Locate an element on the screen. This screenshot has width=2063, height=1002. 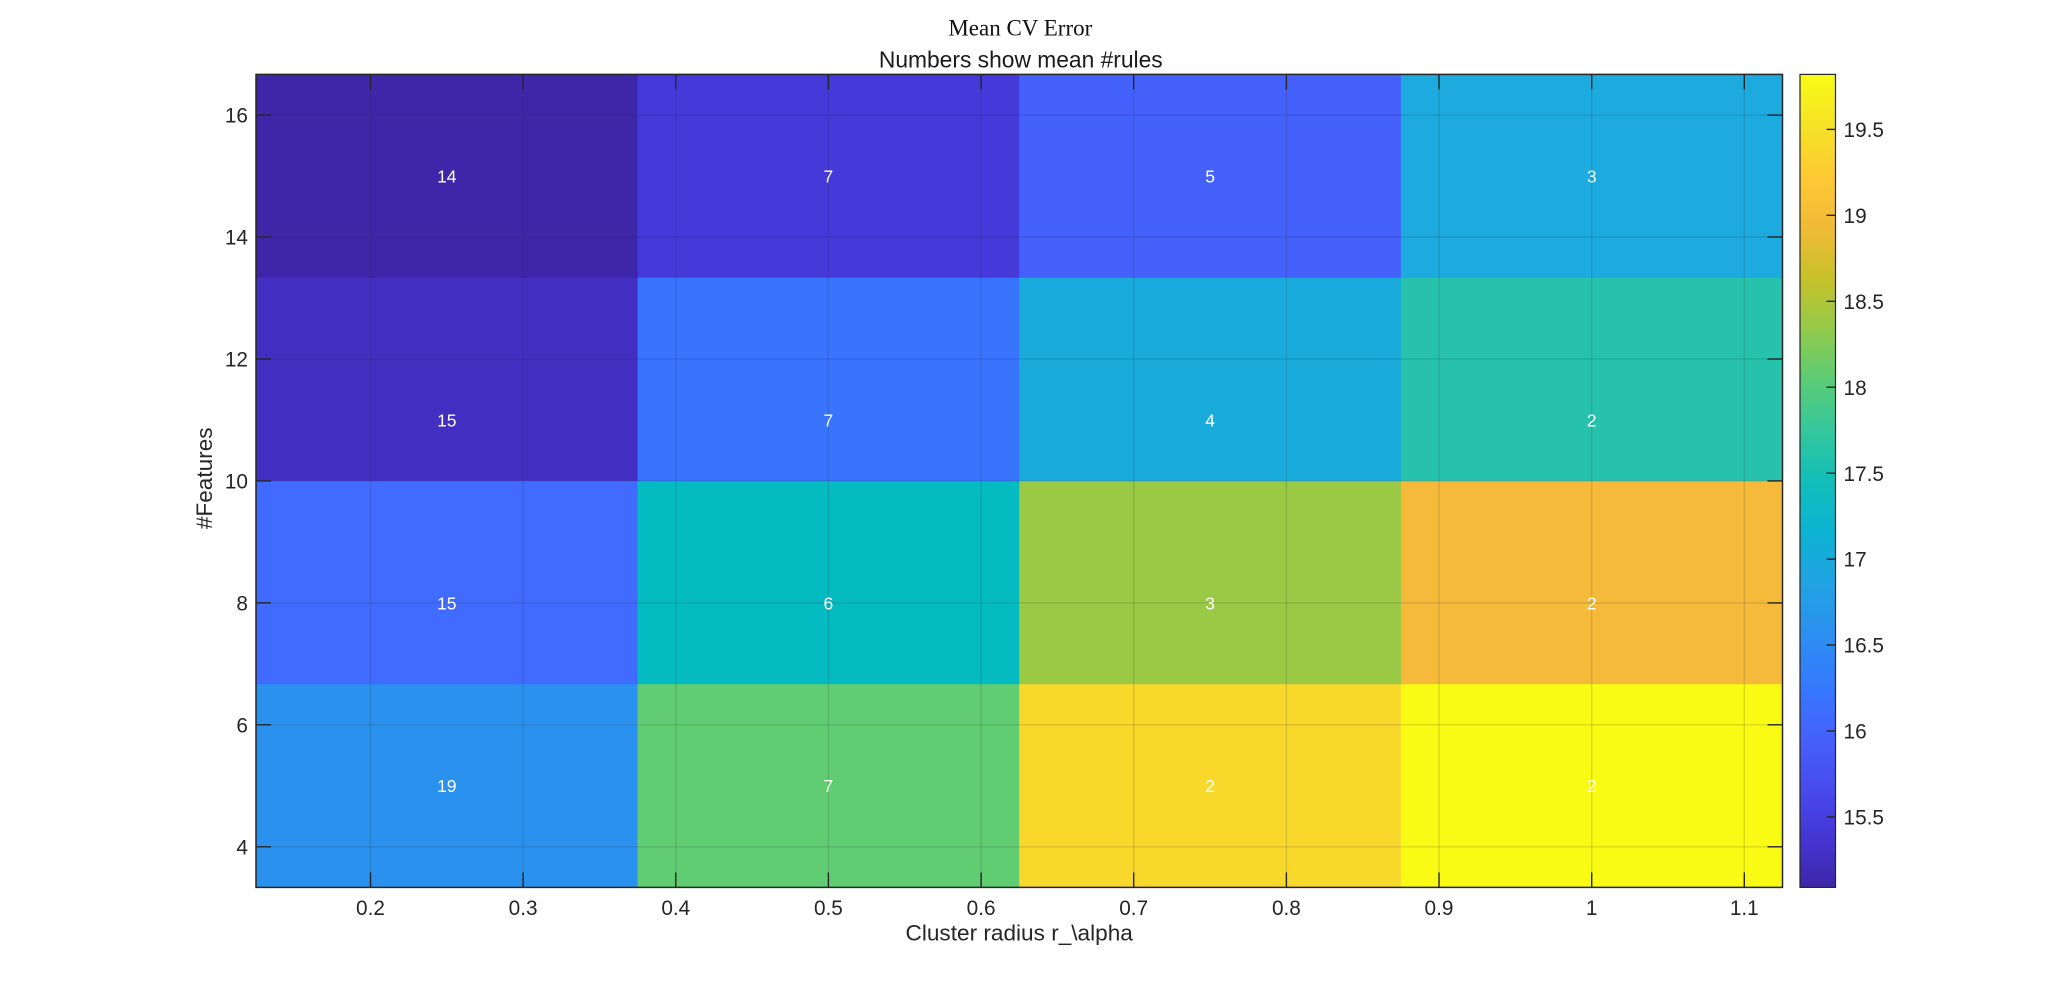
svg-text: 17 is located at coordinates (1855, 560).